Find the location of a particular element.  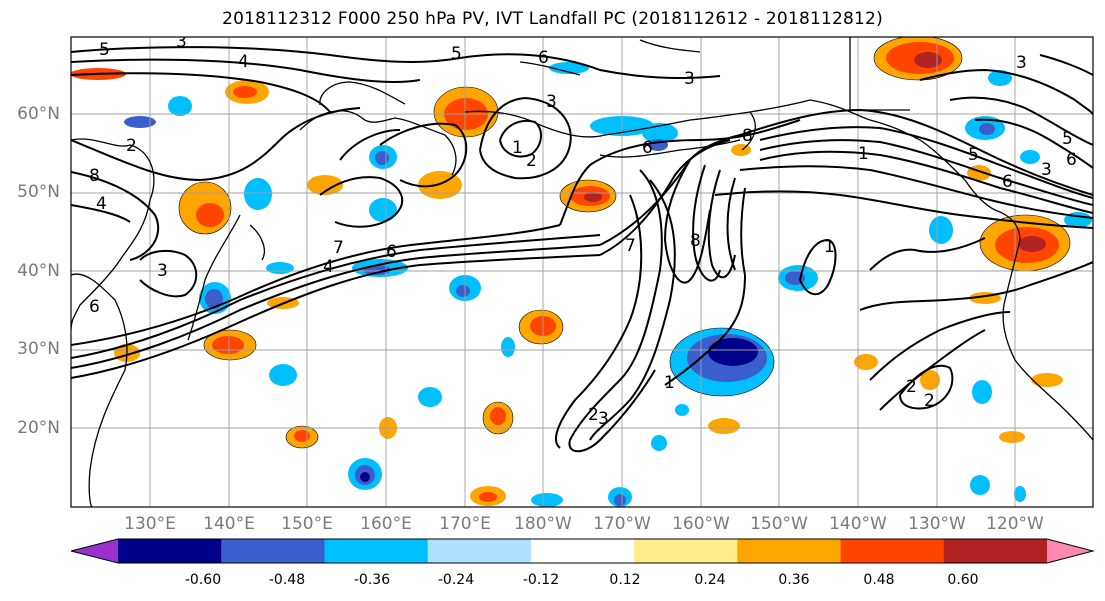

colorbar-tick-label: -0.36 is located at coordinates (372, 580).